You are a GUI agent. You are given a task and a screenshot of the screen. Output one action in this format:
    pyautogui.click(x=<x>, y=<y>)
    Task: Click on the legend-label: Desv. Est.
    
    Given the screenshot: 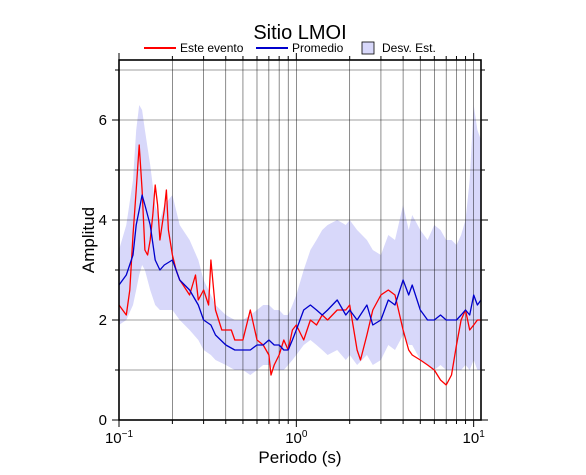 What is the action you would take?
    pyautogui.click(x=409, y=48)
    